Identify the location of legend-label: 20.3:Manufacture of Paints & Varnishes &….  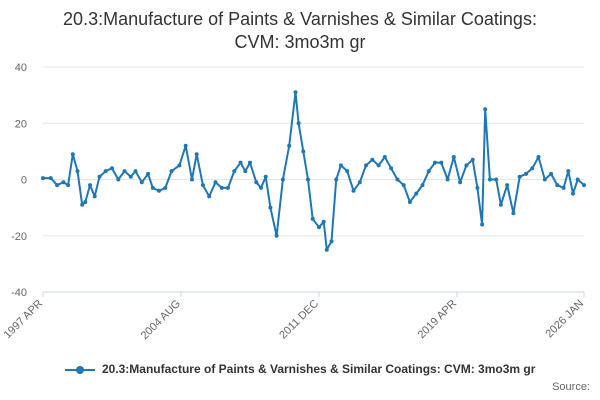
(318, 369).